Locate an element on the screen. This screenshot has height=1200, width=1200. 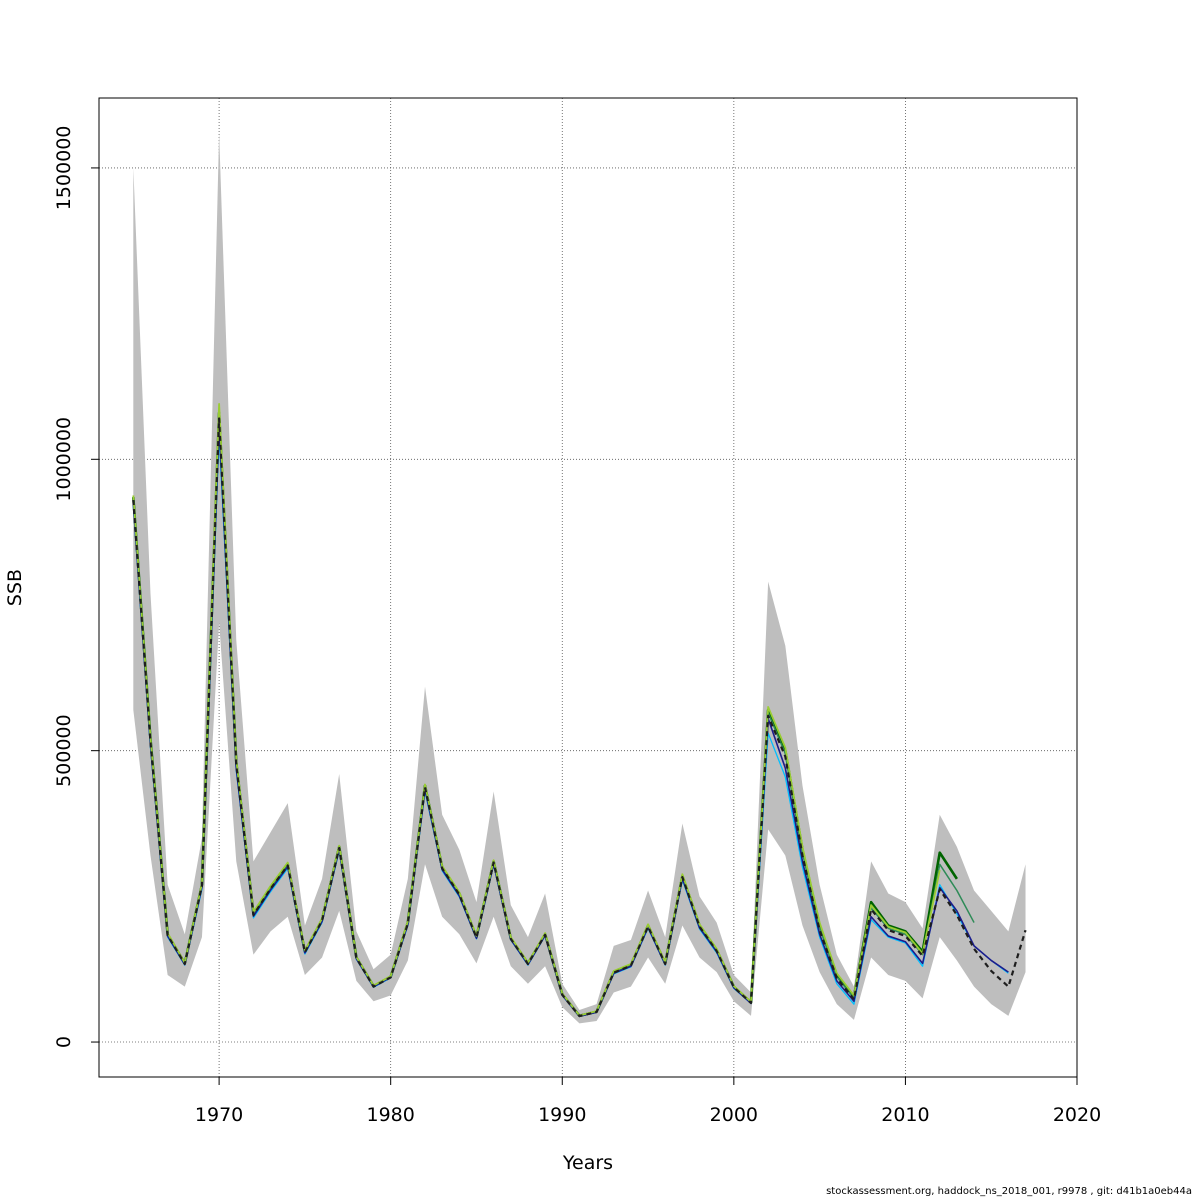
y-tick-label: 0 is located at coordinates (64, 1042).